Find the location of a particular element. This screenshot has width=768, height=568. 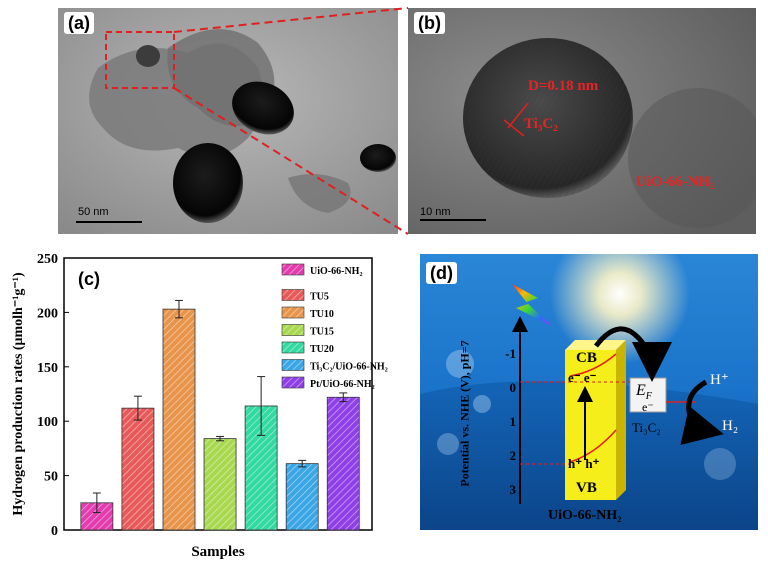

potential-axis-label: Potential vs. NHE (V), pH=7 is located at coordinates (464, 413).